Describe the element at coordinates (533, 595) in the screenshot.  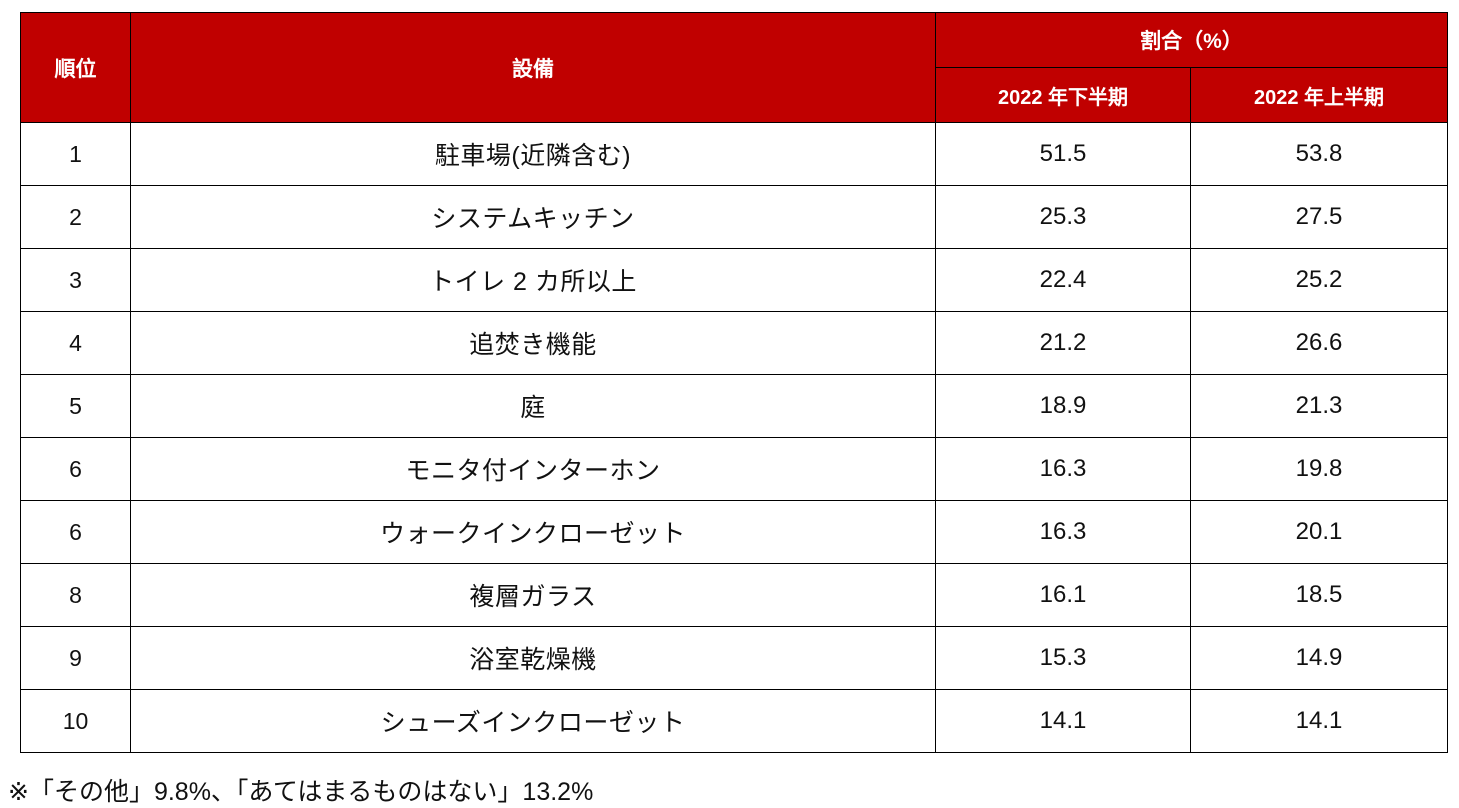
I see `equipment-cell: 複層ガラス` at that location.